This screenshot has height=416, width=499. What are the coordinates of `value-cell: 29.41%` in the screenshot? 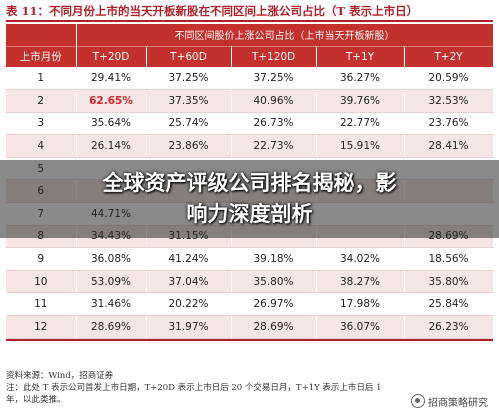 It's located at (111, 79).